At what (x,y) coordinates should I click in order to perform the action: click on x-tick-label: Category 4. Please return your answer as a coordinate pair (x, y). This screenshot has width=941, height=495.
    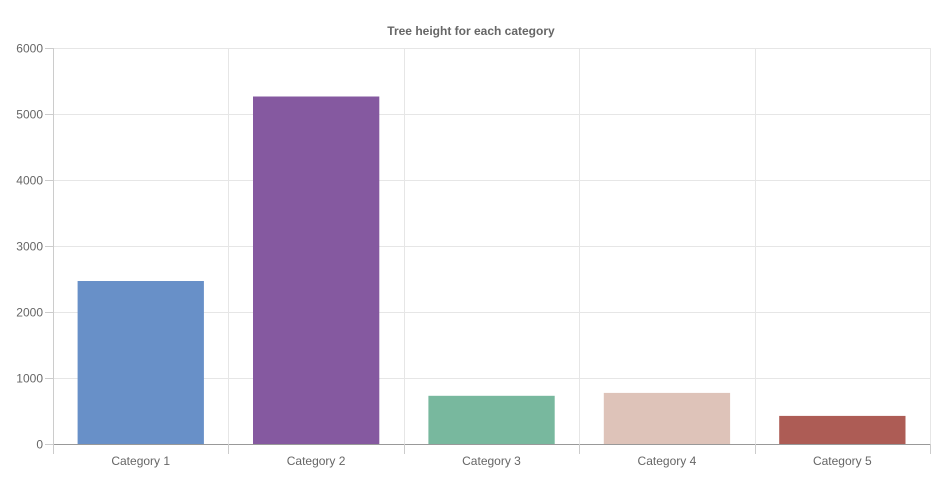
    Looking at the image, I should click on (667, 461).